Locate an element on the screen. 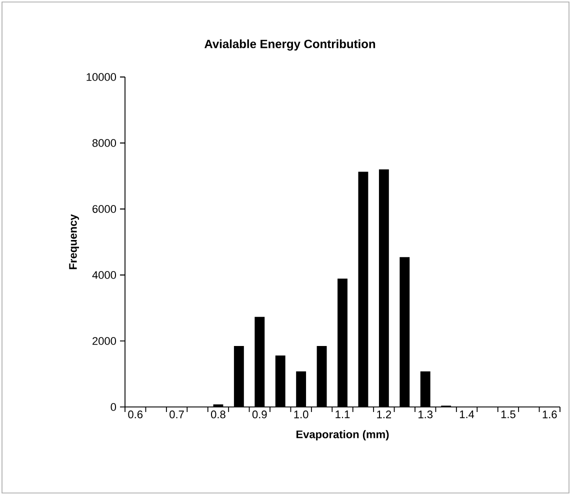 This screenshot has width=571, height=495. y-tick-label: 10000 is located at coordinates (101, 77).